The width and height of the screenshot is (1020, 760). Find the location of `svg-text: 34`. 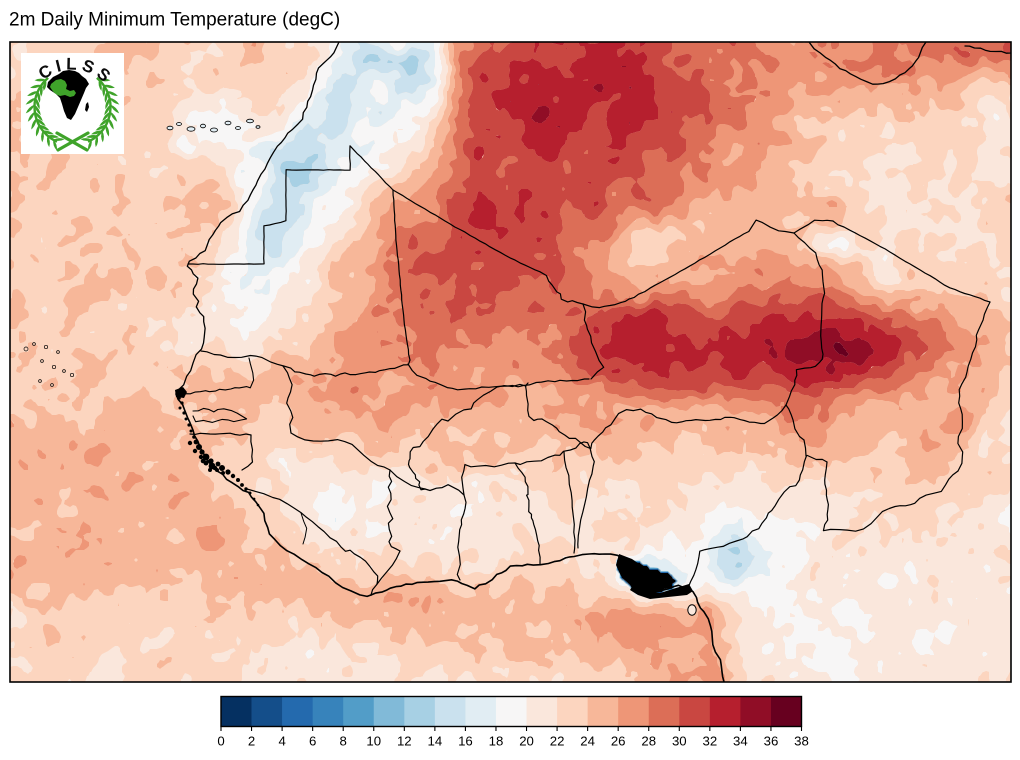

svg-text: 34 is located at coordinates (740, 741).